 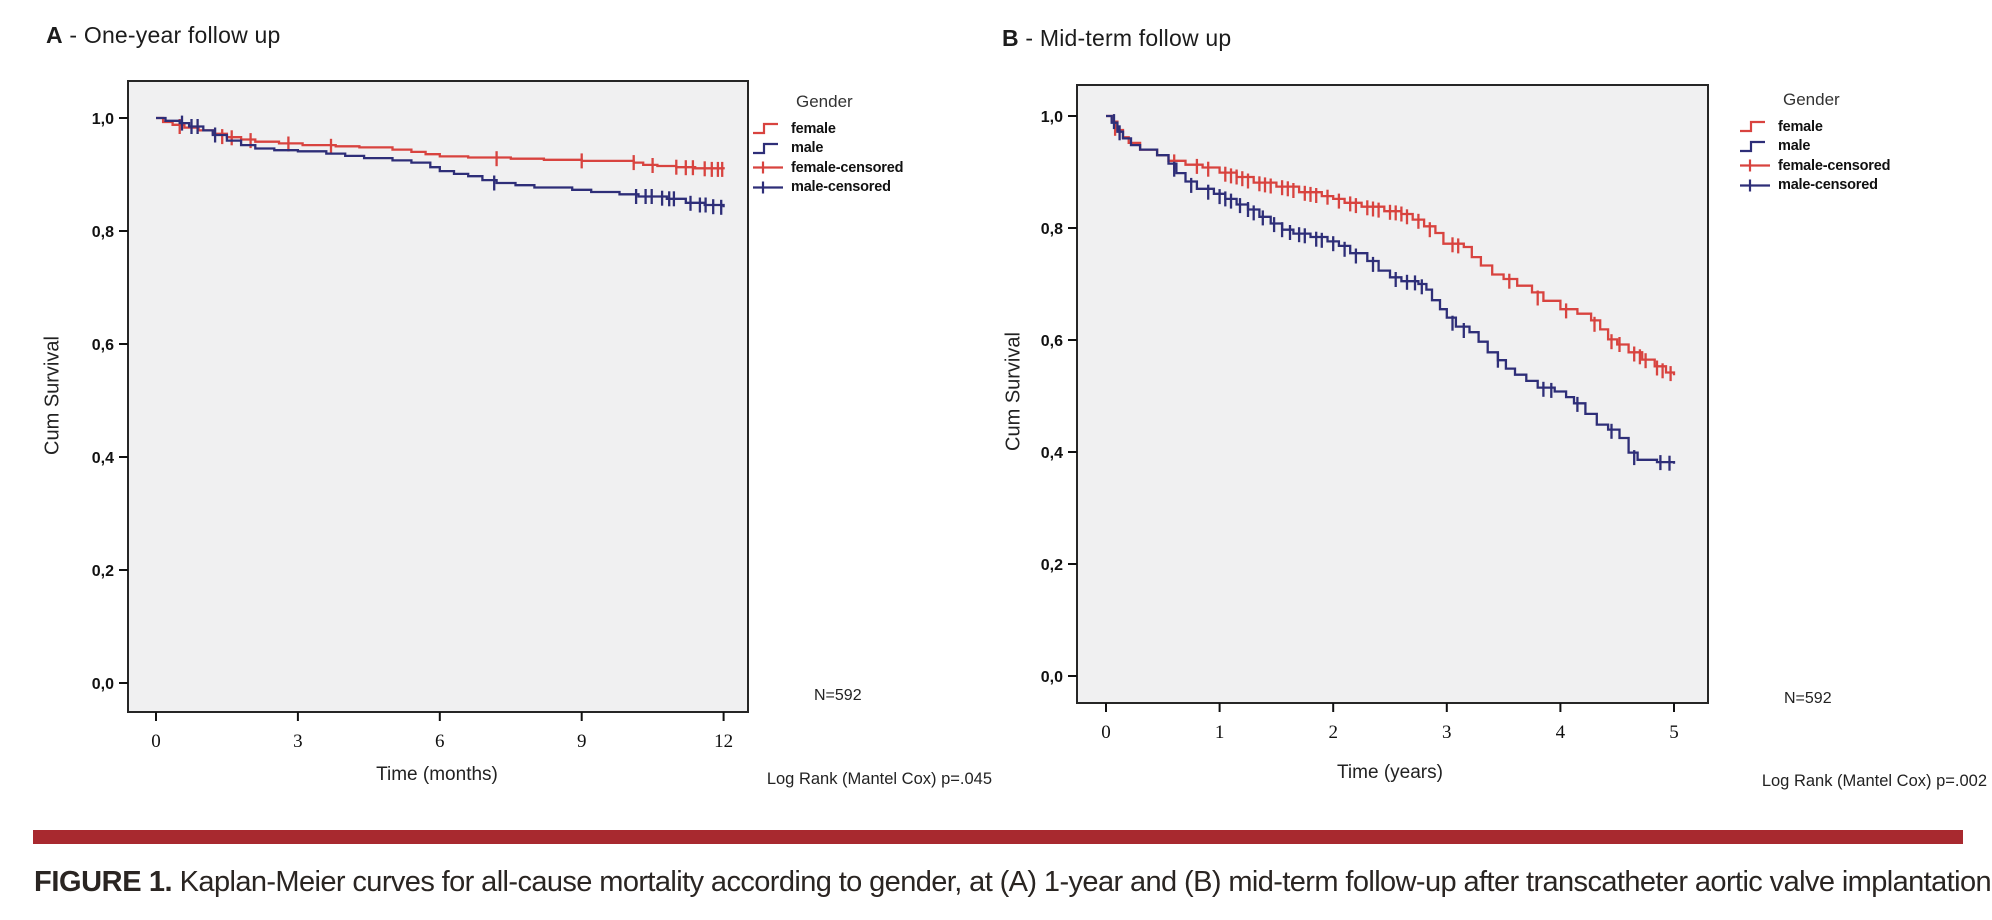 I want to click on panel-a-title: A - One-year follow up, so click(x=163, y=35).